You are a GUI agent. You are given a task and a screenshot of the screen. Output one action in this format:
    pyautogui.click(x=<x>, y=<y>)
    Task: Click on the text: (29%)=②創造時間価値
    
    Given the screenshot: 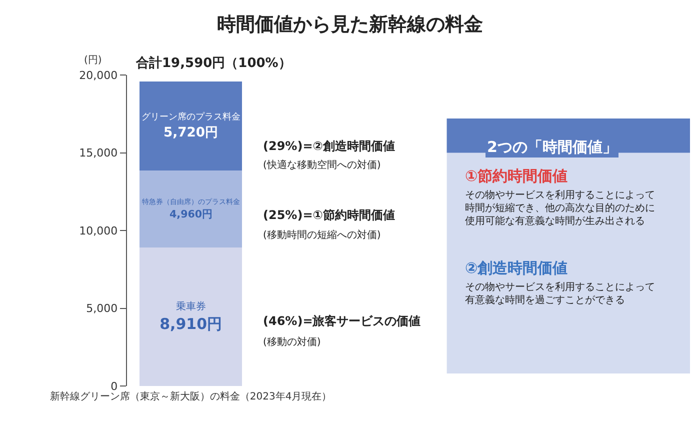 What is the action you would take?
    pyautogui.click(x=329, y=146)
    